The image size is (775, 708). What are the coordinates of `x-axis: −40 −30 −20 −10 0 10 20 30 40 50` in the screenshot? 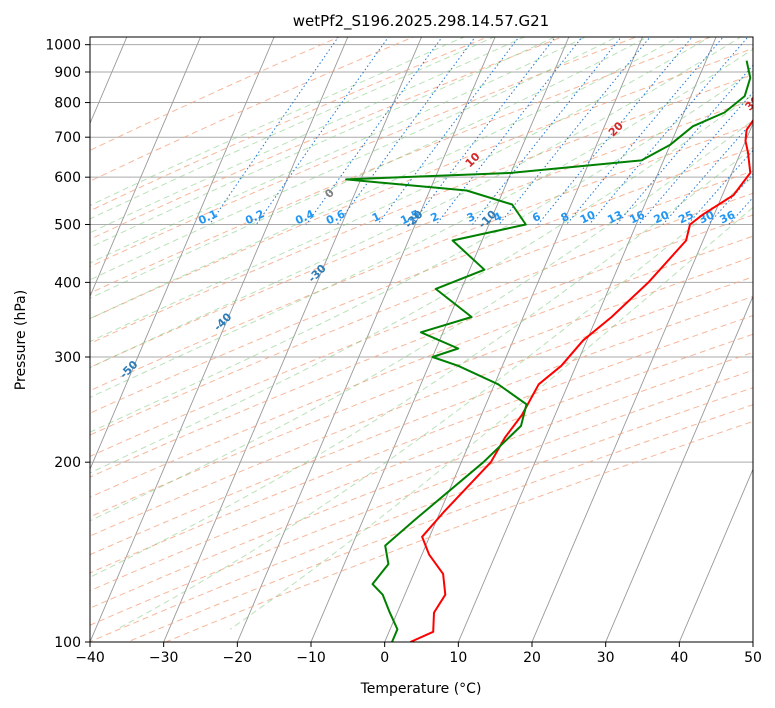 It's located at (418, 654).